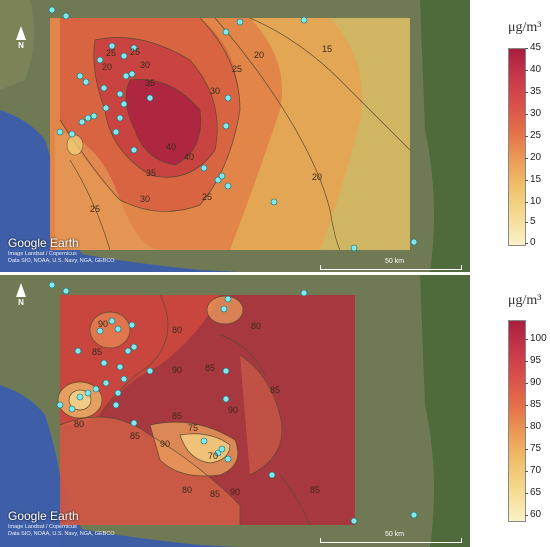 This screenshot has width=550, height=547. What do you see at coordinates (536, 426) in the screenshot?
I see `legend-tick: 80` at bounding box center [536, 426].